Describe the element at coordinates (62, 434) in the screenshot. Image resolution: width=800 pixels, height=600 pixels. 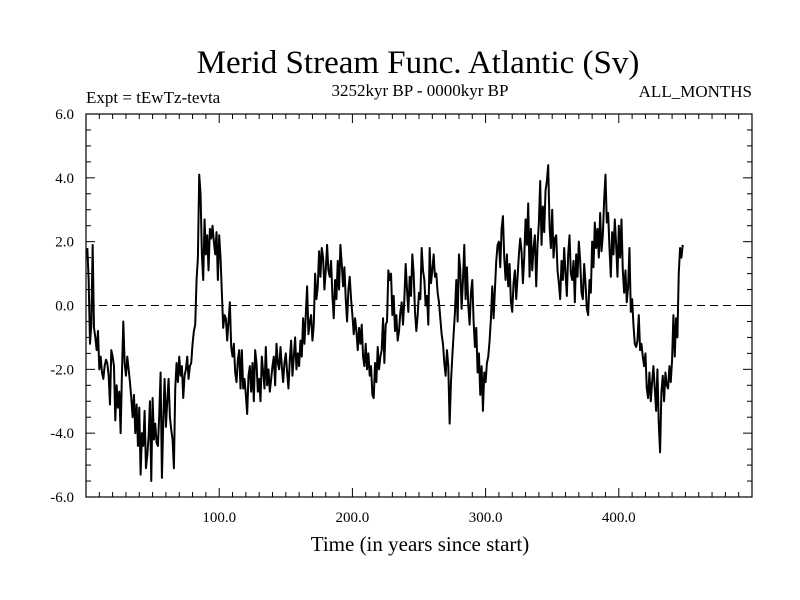
I see `y-tick-label: -4.0` at that location.